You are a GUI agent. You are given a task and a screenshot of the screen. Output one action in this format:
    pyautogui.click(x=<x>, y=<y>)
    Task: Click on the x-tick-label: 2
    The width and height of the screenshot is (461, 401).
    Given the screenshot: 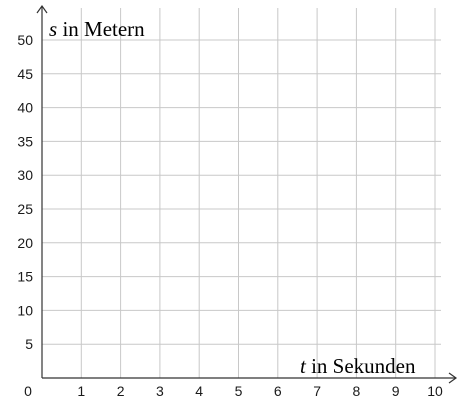 What is the action you would take?
    pyautogui.click(x=121, y=391)
    